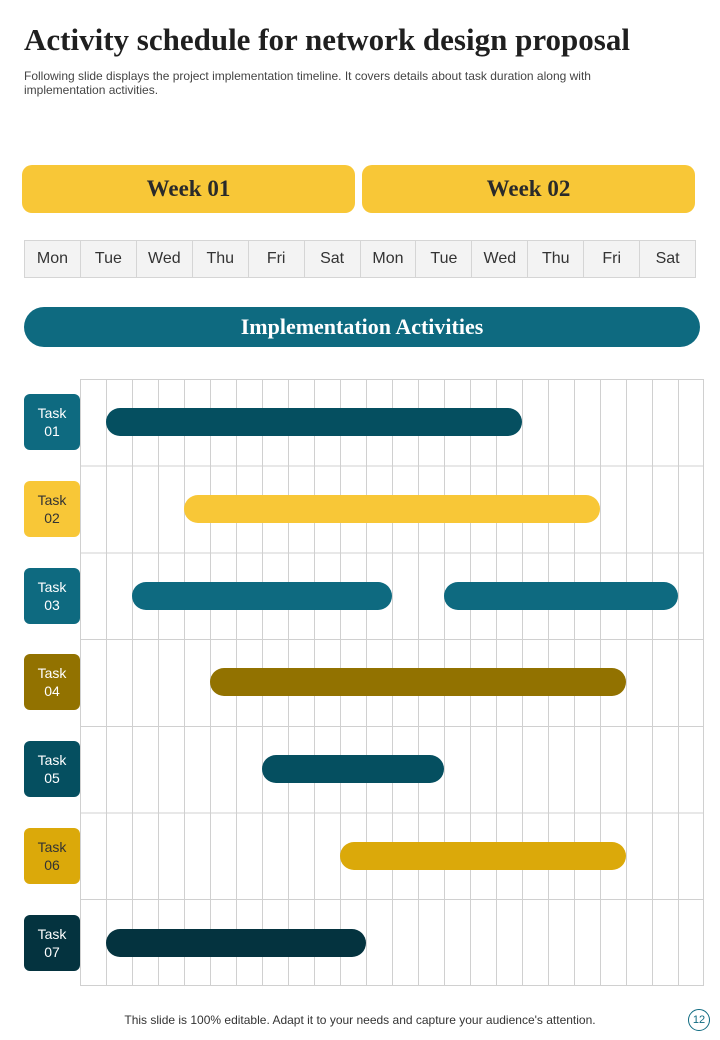 The width and height of the screenshot is (720, 1040). I want to click on task-label-2: Task 02, so click(52, 509).